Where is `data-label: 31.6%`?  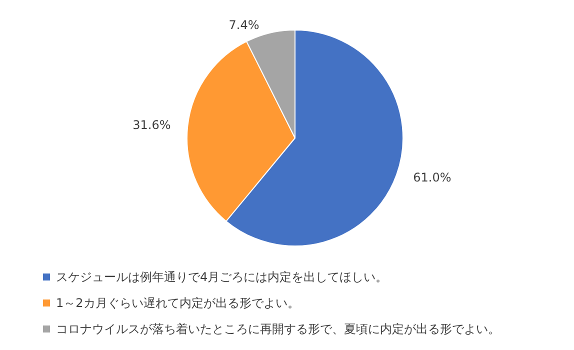
data-label: 31.6% is located at coordinates (151, 125).